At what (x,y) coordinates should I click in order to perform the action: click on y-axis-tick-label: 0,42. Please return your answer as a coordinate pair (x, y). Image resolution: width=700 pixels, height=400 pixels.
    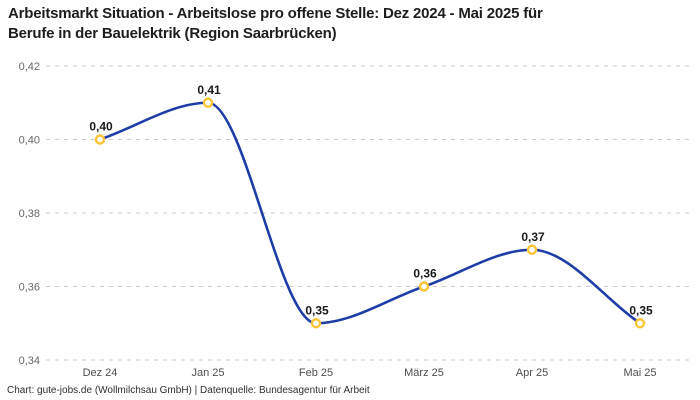
    Looking at the image, I should click on (29, 67).